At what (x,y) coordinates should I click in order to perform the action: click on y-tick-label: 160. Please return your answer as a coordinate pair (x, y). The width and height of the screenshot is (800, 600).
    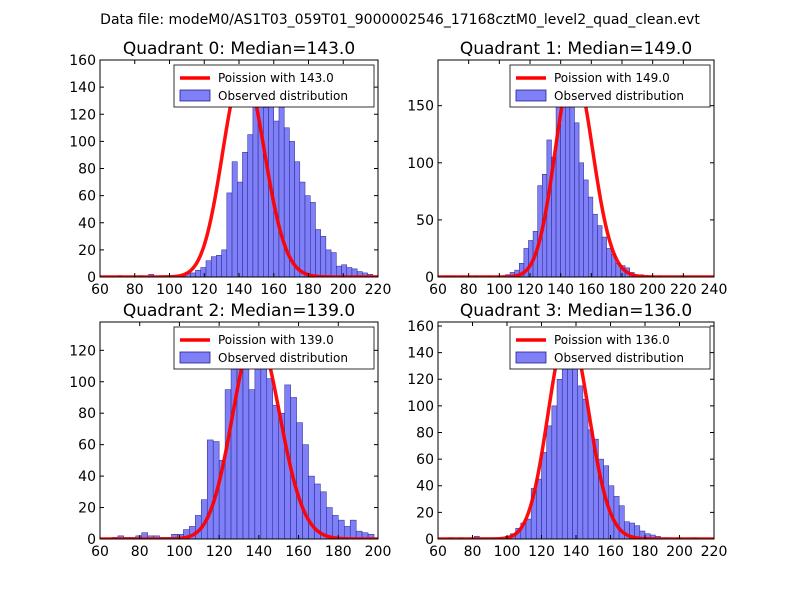
    Looking at the image, I should click on (420, 327).